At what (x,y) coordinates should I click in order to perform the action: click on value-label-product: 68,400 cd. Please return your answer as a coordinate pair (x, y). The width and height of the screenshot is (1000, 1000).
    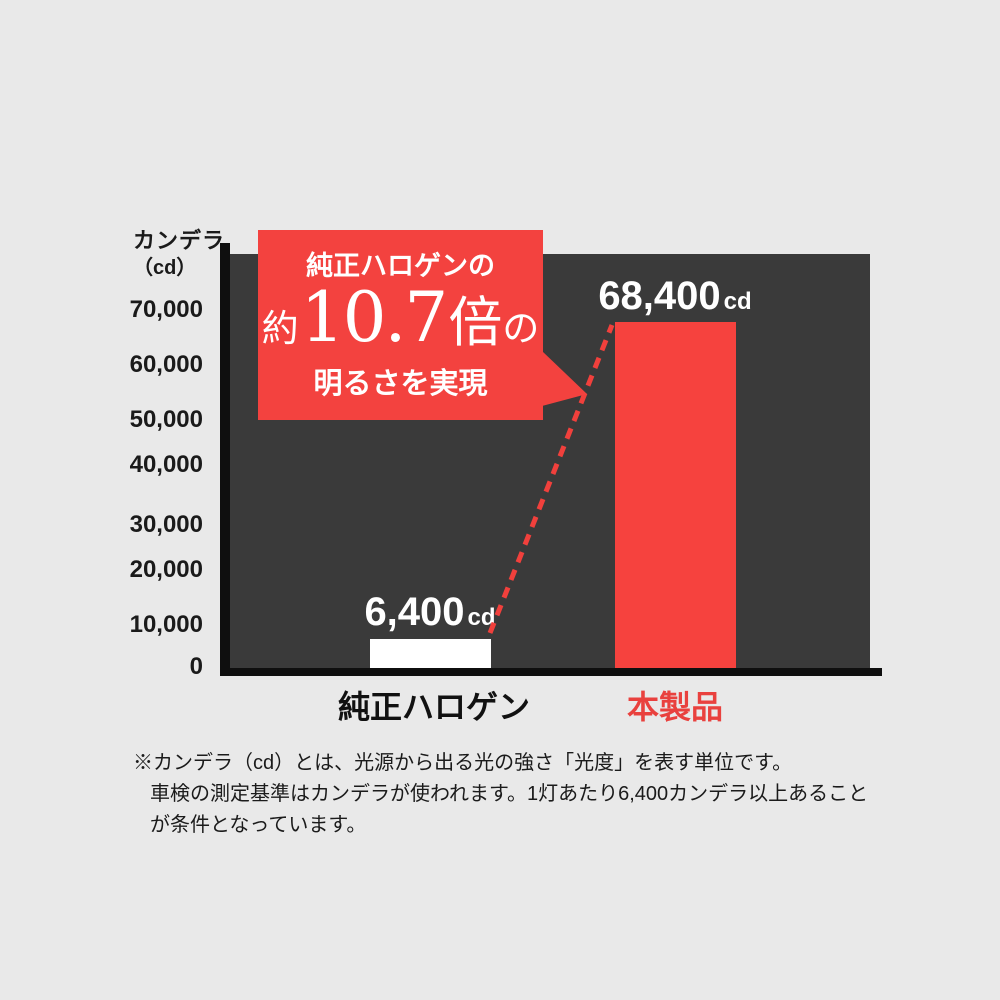
    Looking at the image, I should click on (675, 296).